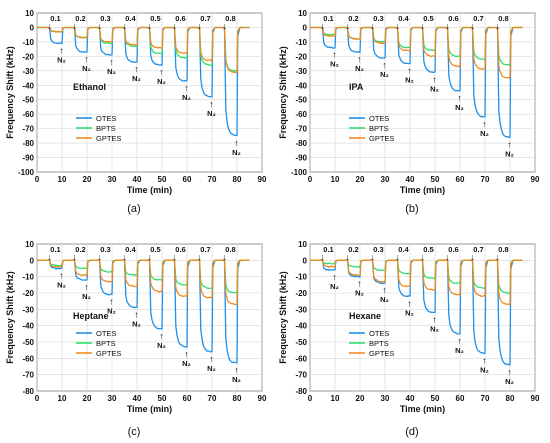  What do you see at coordinates (435, 398) in the screenshot?
I see `x-tick-label: 50` at bounding box center [435, 398].